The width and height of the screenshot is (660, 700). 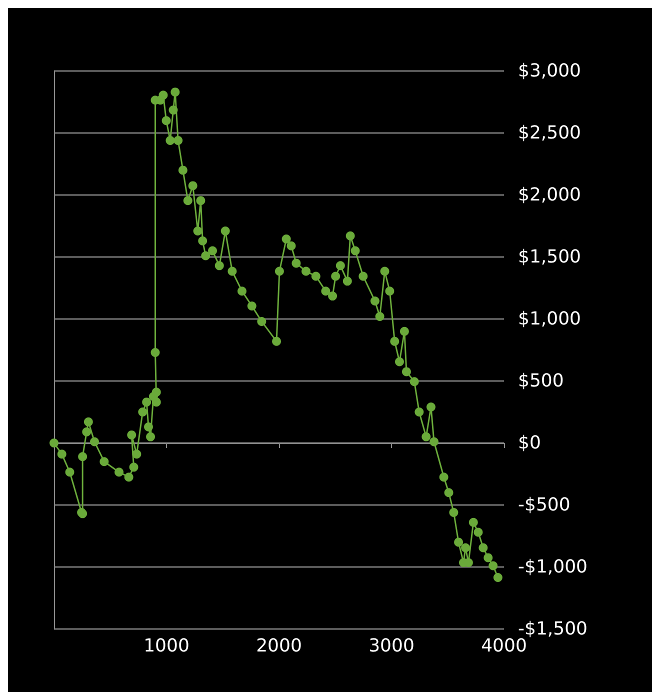 What do you see at coordinates (549, 195) in the screenshot?
I see `y-tick-label: $2,000` at bounding box center [549, 195].